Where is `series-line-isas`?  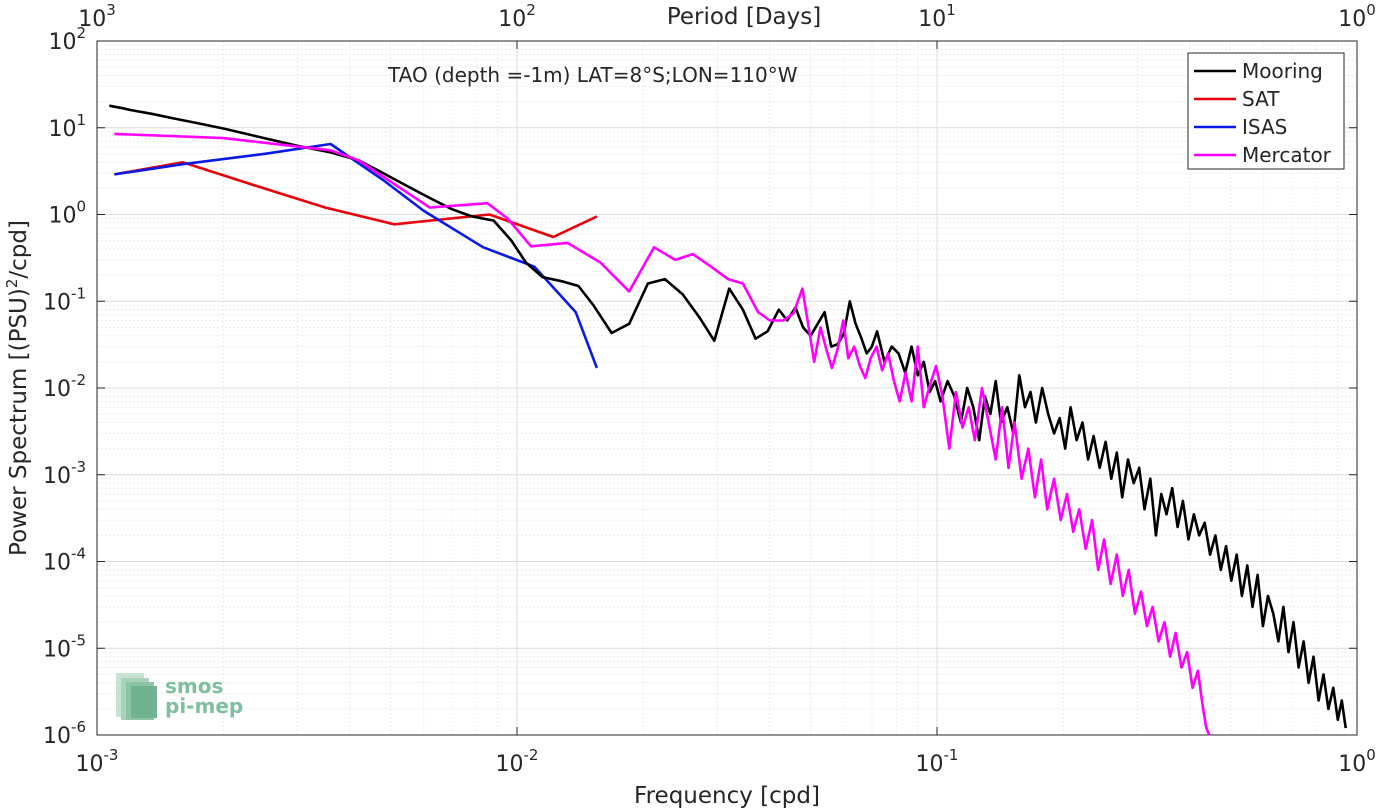 series-line-isas is located at coordinates (356, 255).